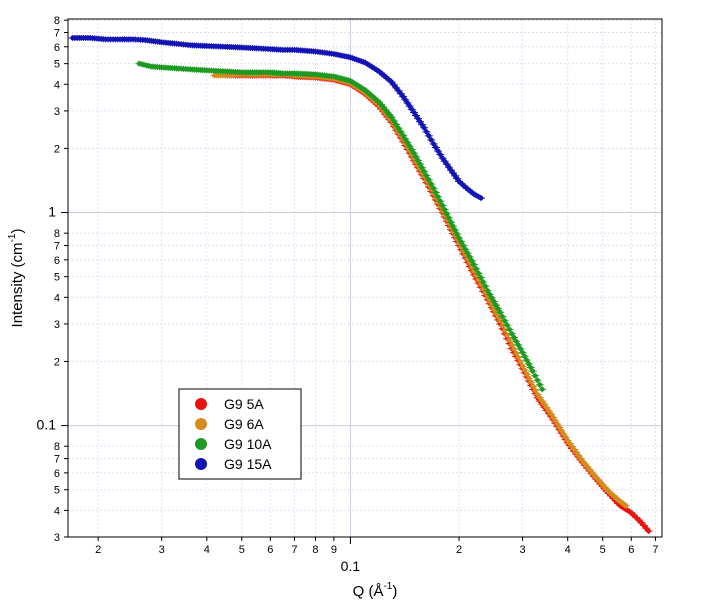 The image size is (720, 600). What do you see at coordinates (248, 444) in the screenshot?
I see `legend-label: G9 10A` at bounding box center [248, 444].